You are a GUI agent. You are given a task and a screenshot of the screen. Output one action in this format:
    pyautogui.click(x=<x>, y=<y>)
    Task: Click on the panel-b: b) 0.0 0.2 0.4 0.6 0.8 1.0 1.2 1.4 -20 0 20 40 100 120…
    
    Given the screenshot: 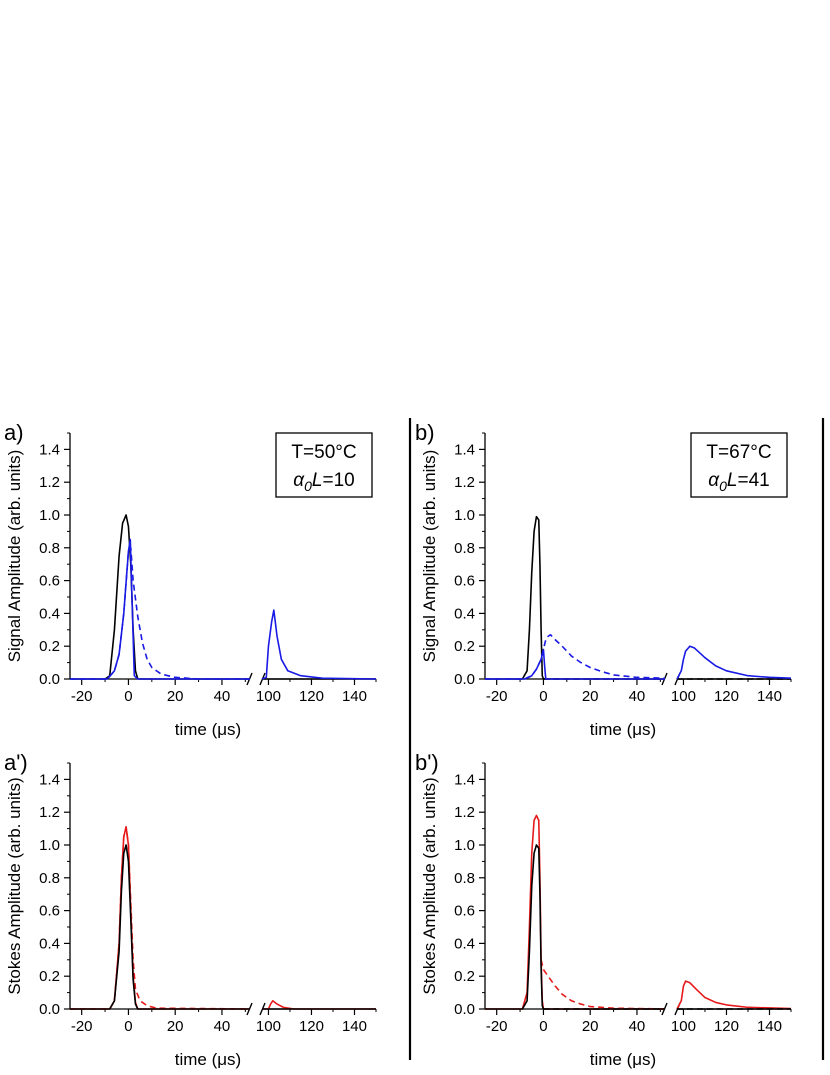 What is the action you would take?
    pyautogui.click(x=603, y=579)
    